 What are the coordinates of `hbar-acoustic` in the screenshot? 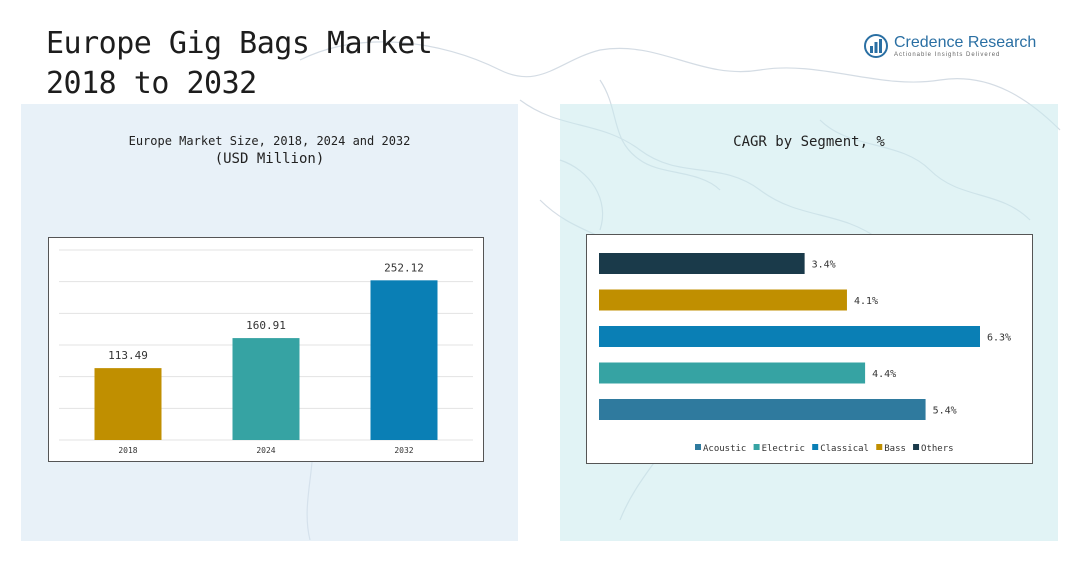 It's located at (762, 409).